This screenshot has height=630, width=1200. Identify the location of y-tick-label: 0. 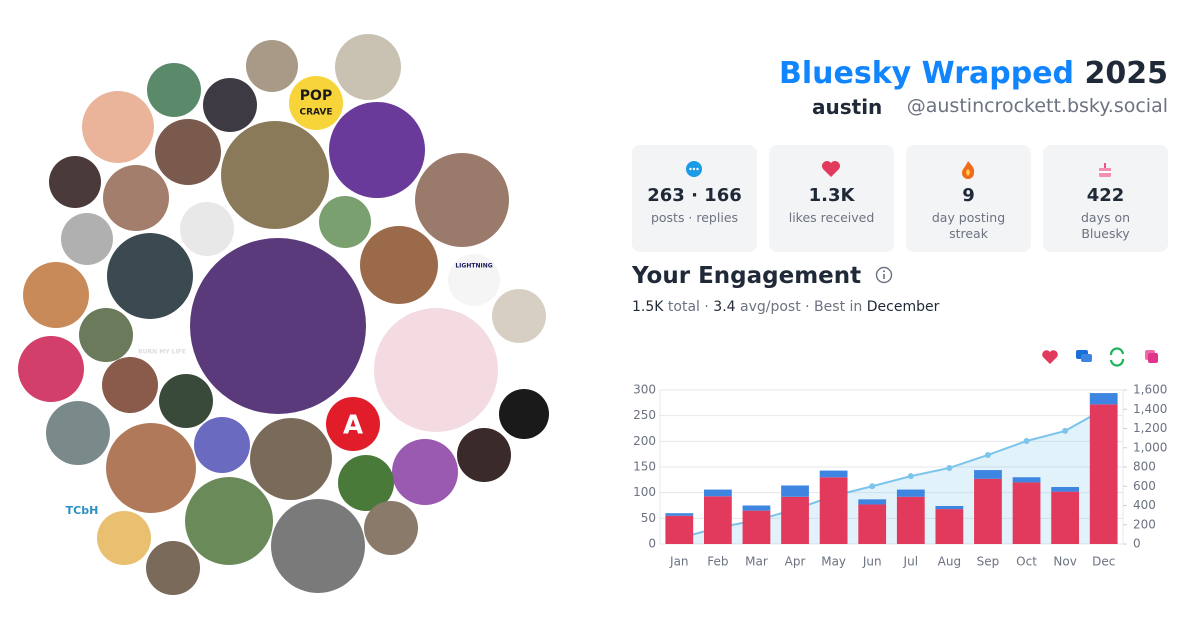
(652, 544).